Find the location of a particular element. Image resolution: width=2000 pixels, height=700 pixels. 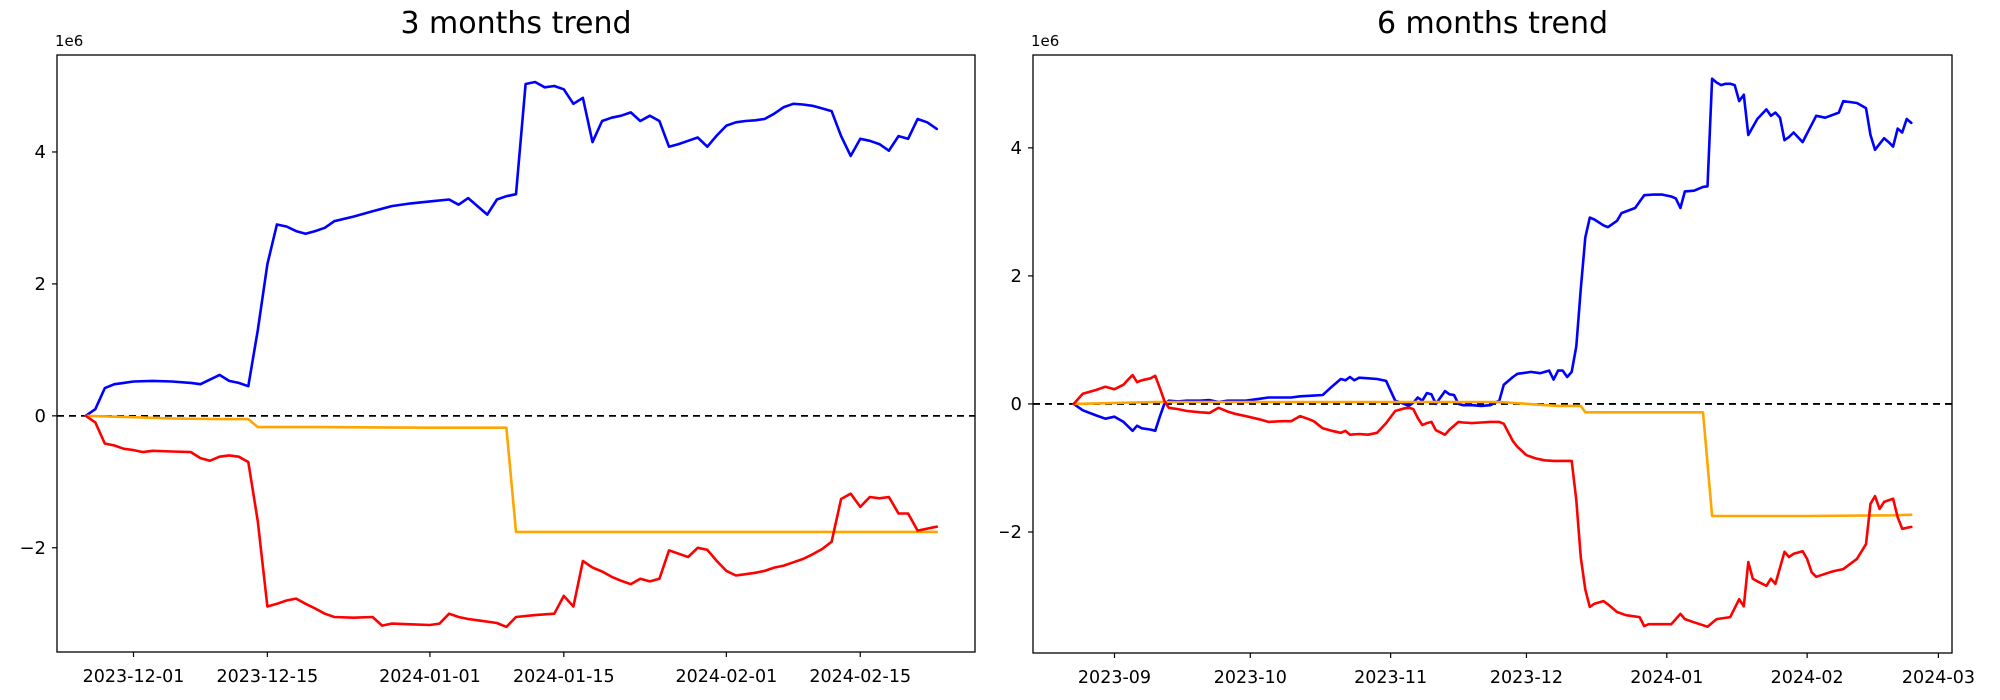

x-tick-label: 2023-12-15 is located at coordinates (268, 677).